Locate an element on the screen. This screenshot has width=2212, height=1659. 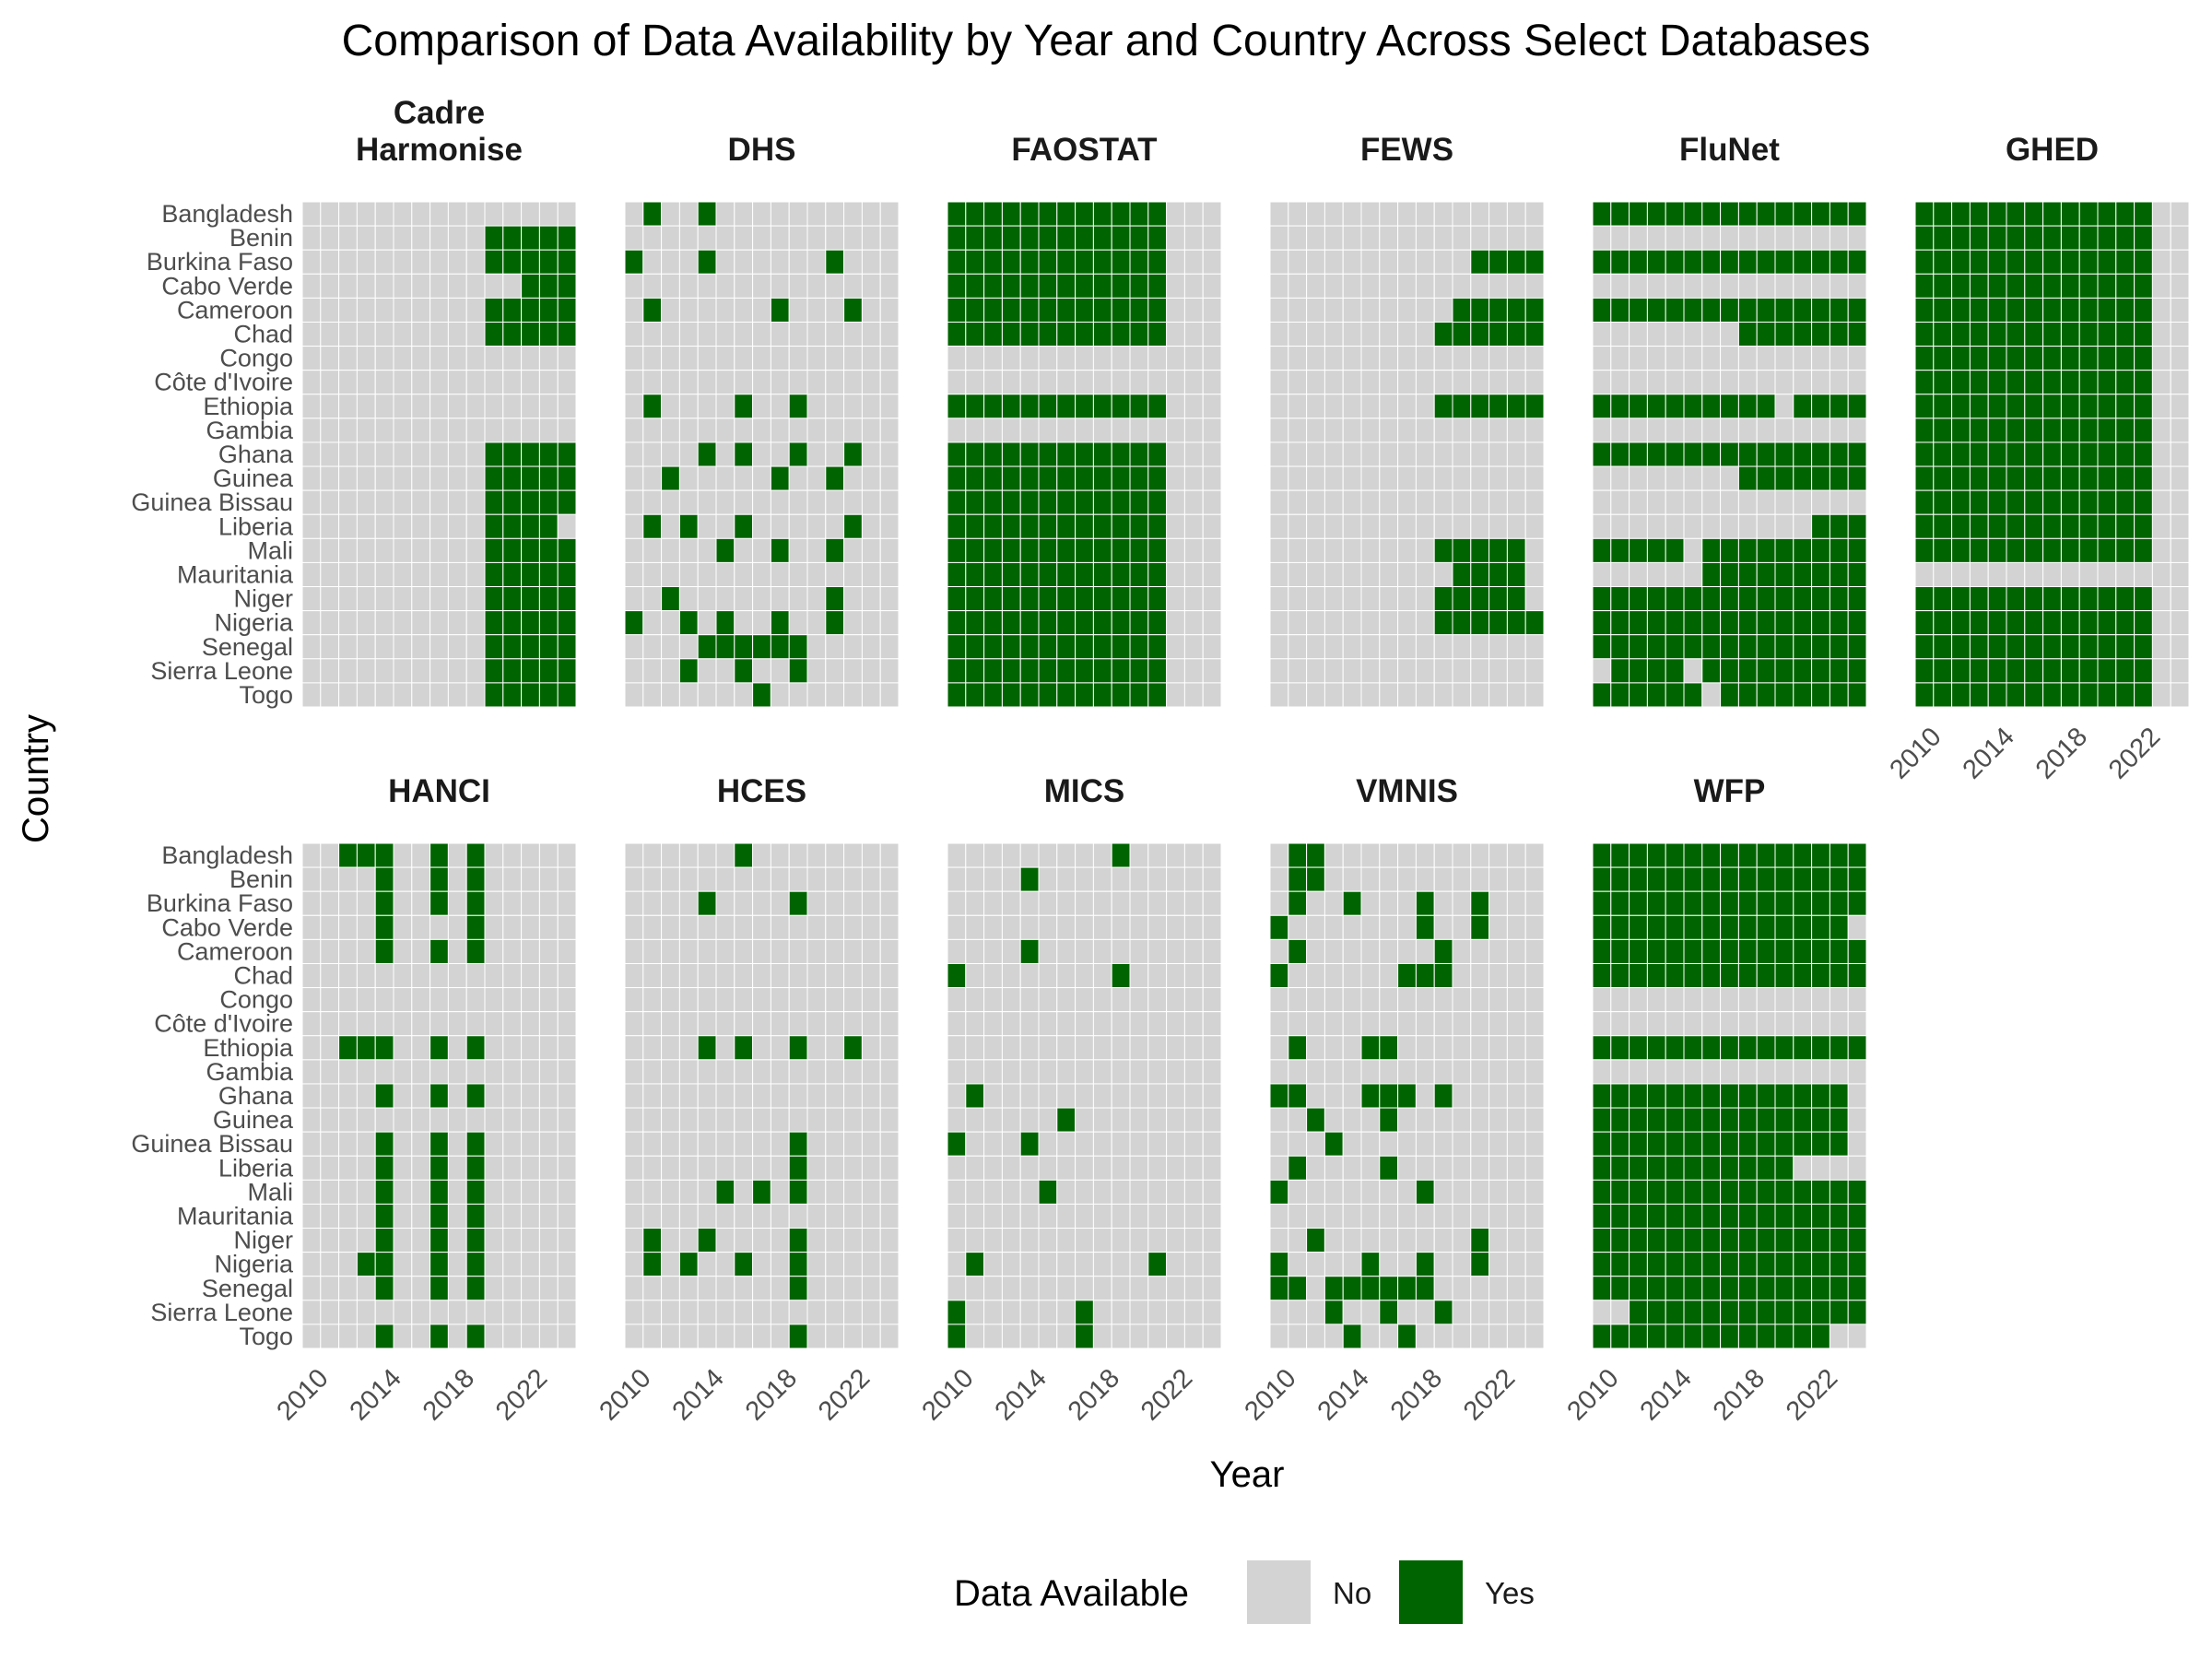
cell-hanci-chad-2010-no is located at coordinates (330, 975).